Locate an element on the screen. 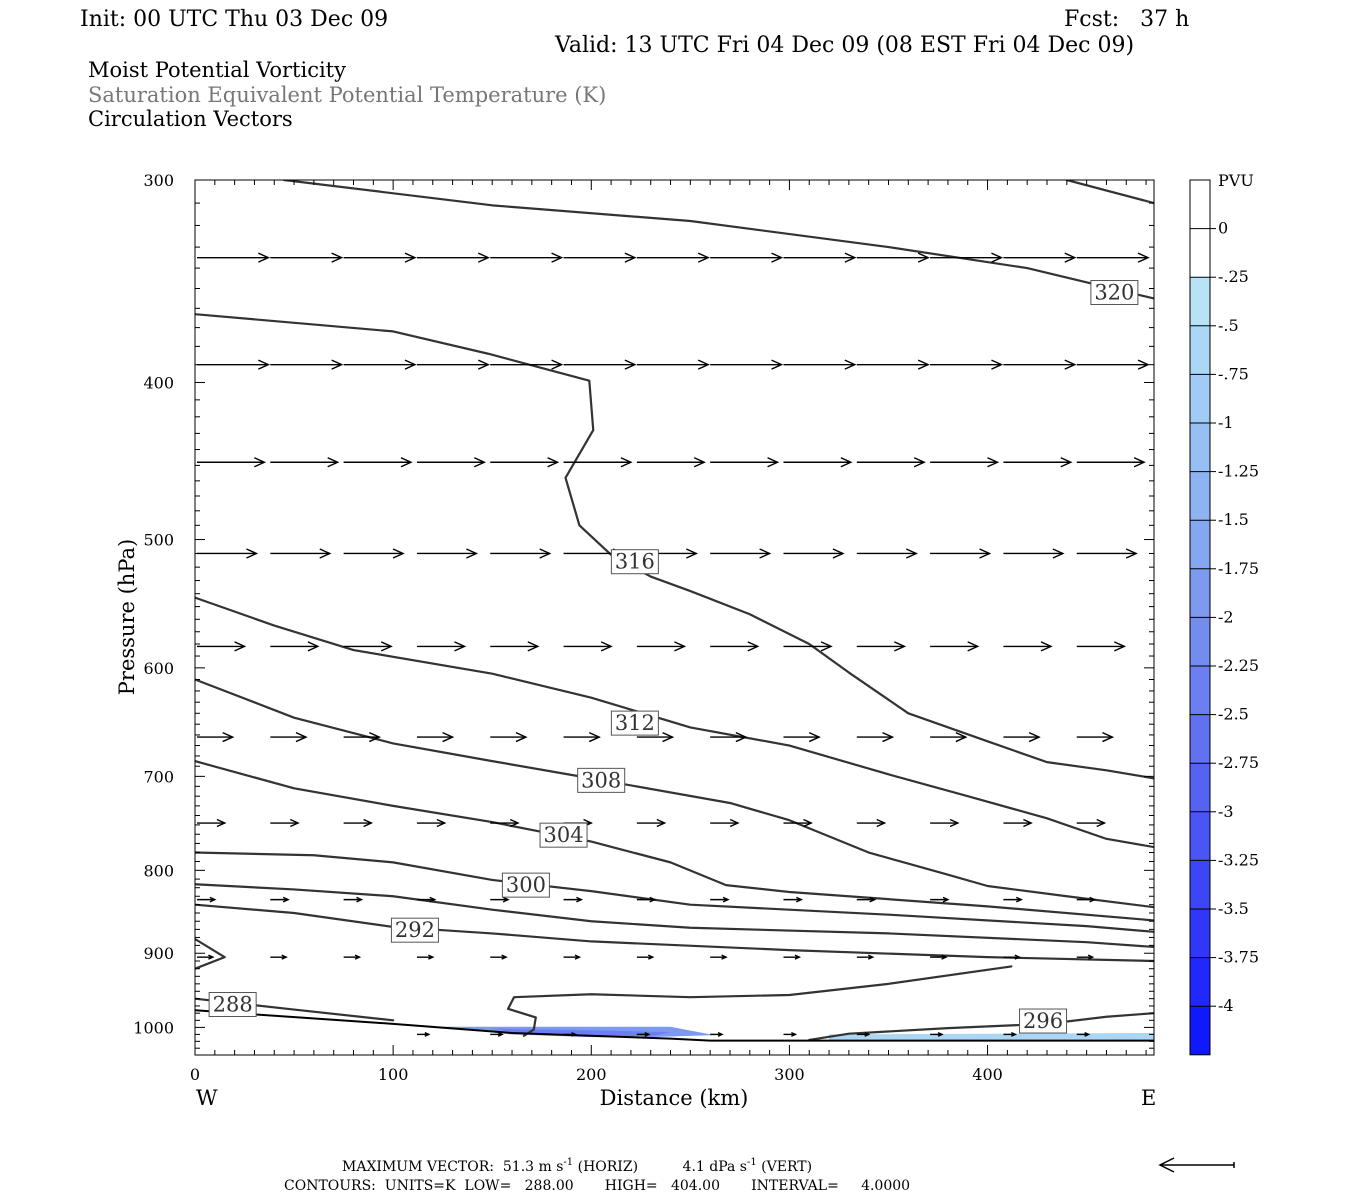 The height and width of the screenshot is (1200, 1350). y-tick-label: 400 is located at coordinates (158, 382).